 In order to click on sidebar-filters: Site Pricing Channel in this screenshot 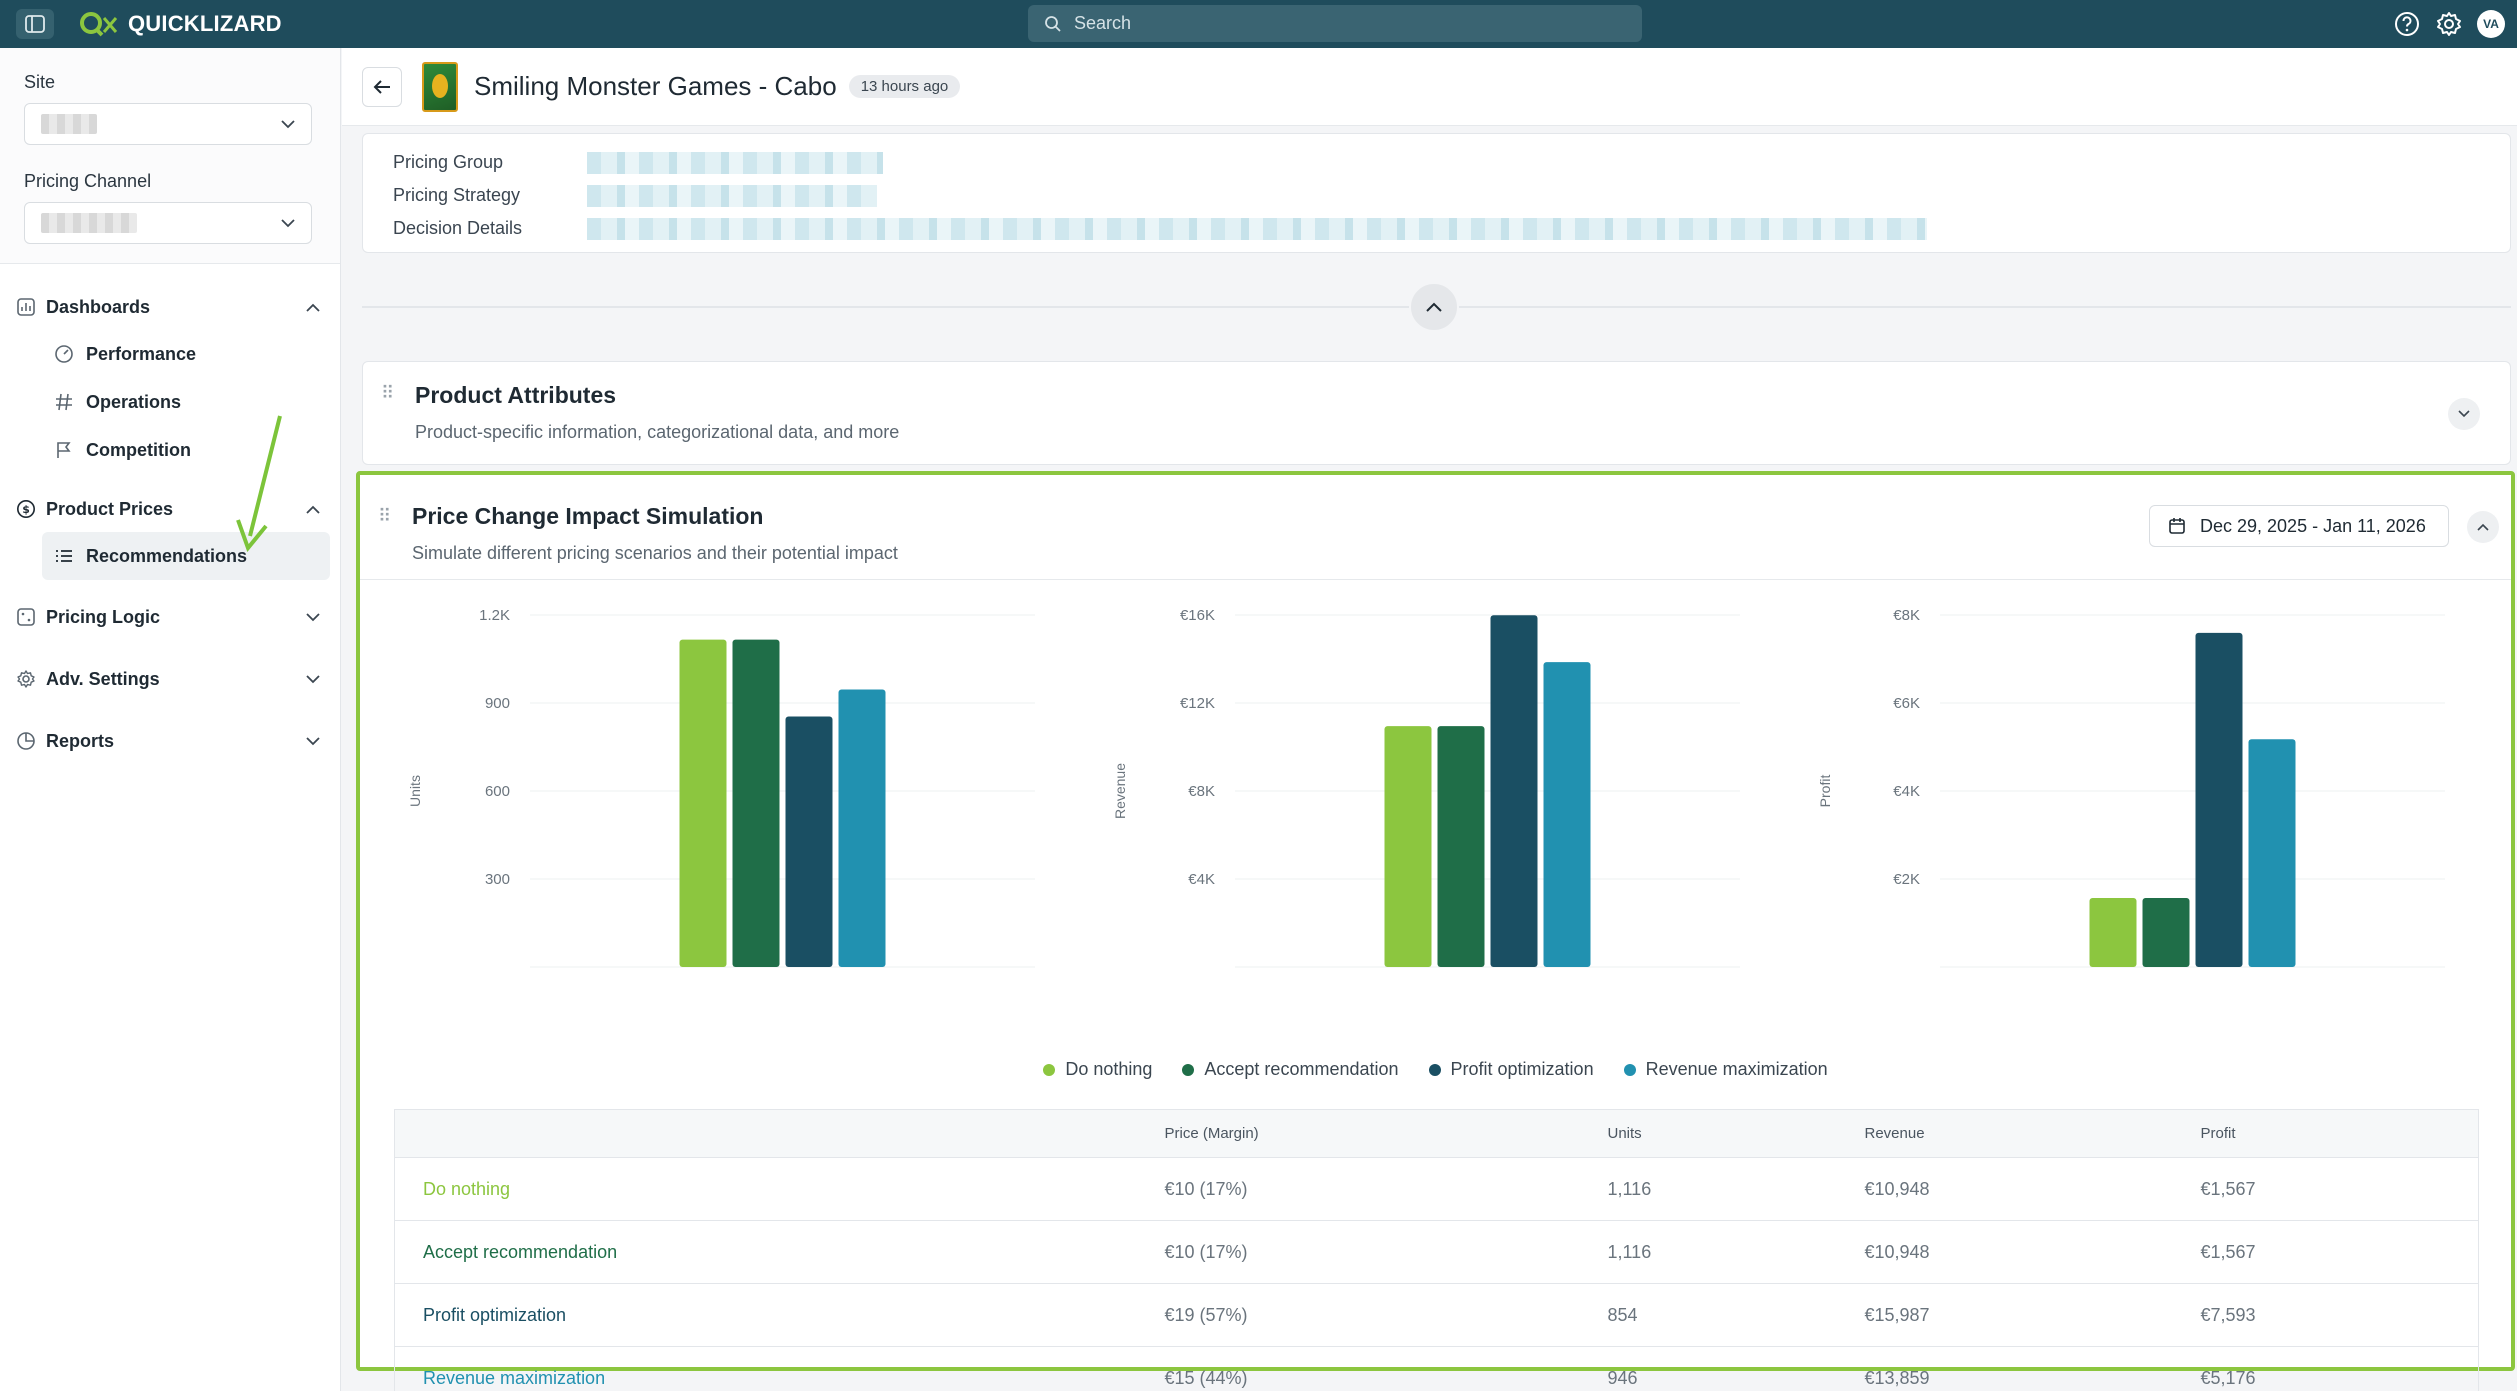, I will do `click(170, 156)`.